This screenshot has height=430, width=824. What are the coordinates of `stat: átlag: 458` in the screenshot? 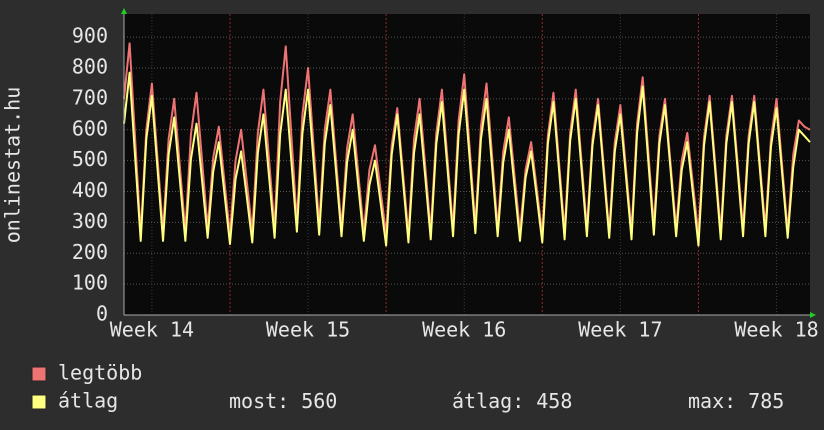 It's located at (512, 401).